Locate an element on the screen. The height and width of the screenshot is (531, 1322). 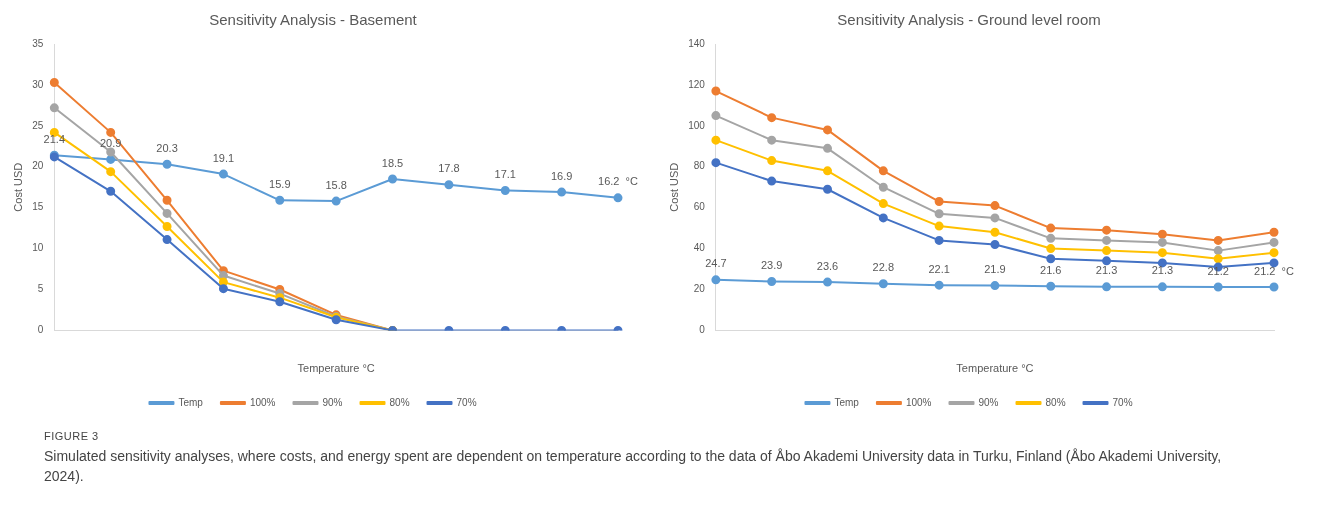
data-label: 17.1 is located at coordinates (505, 174).